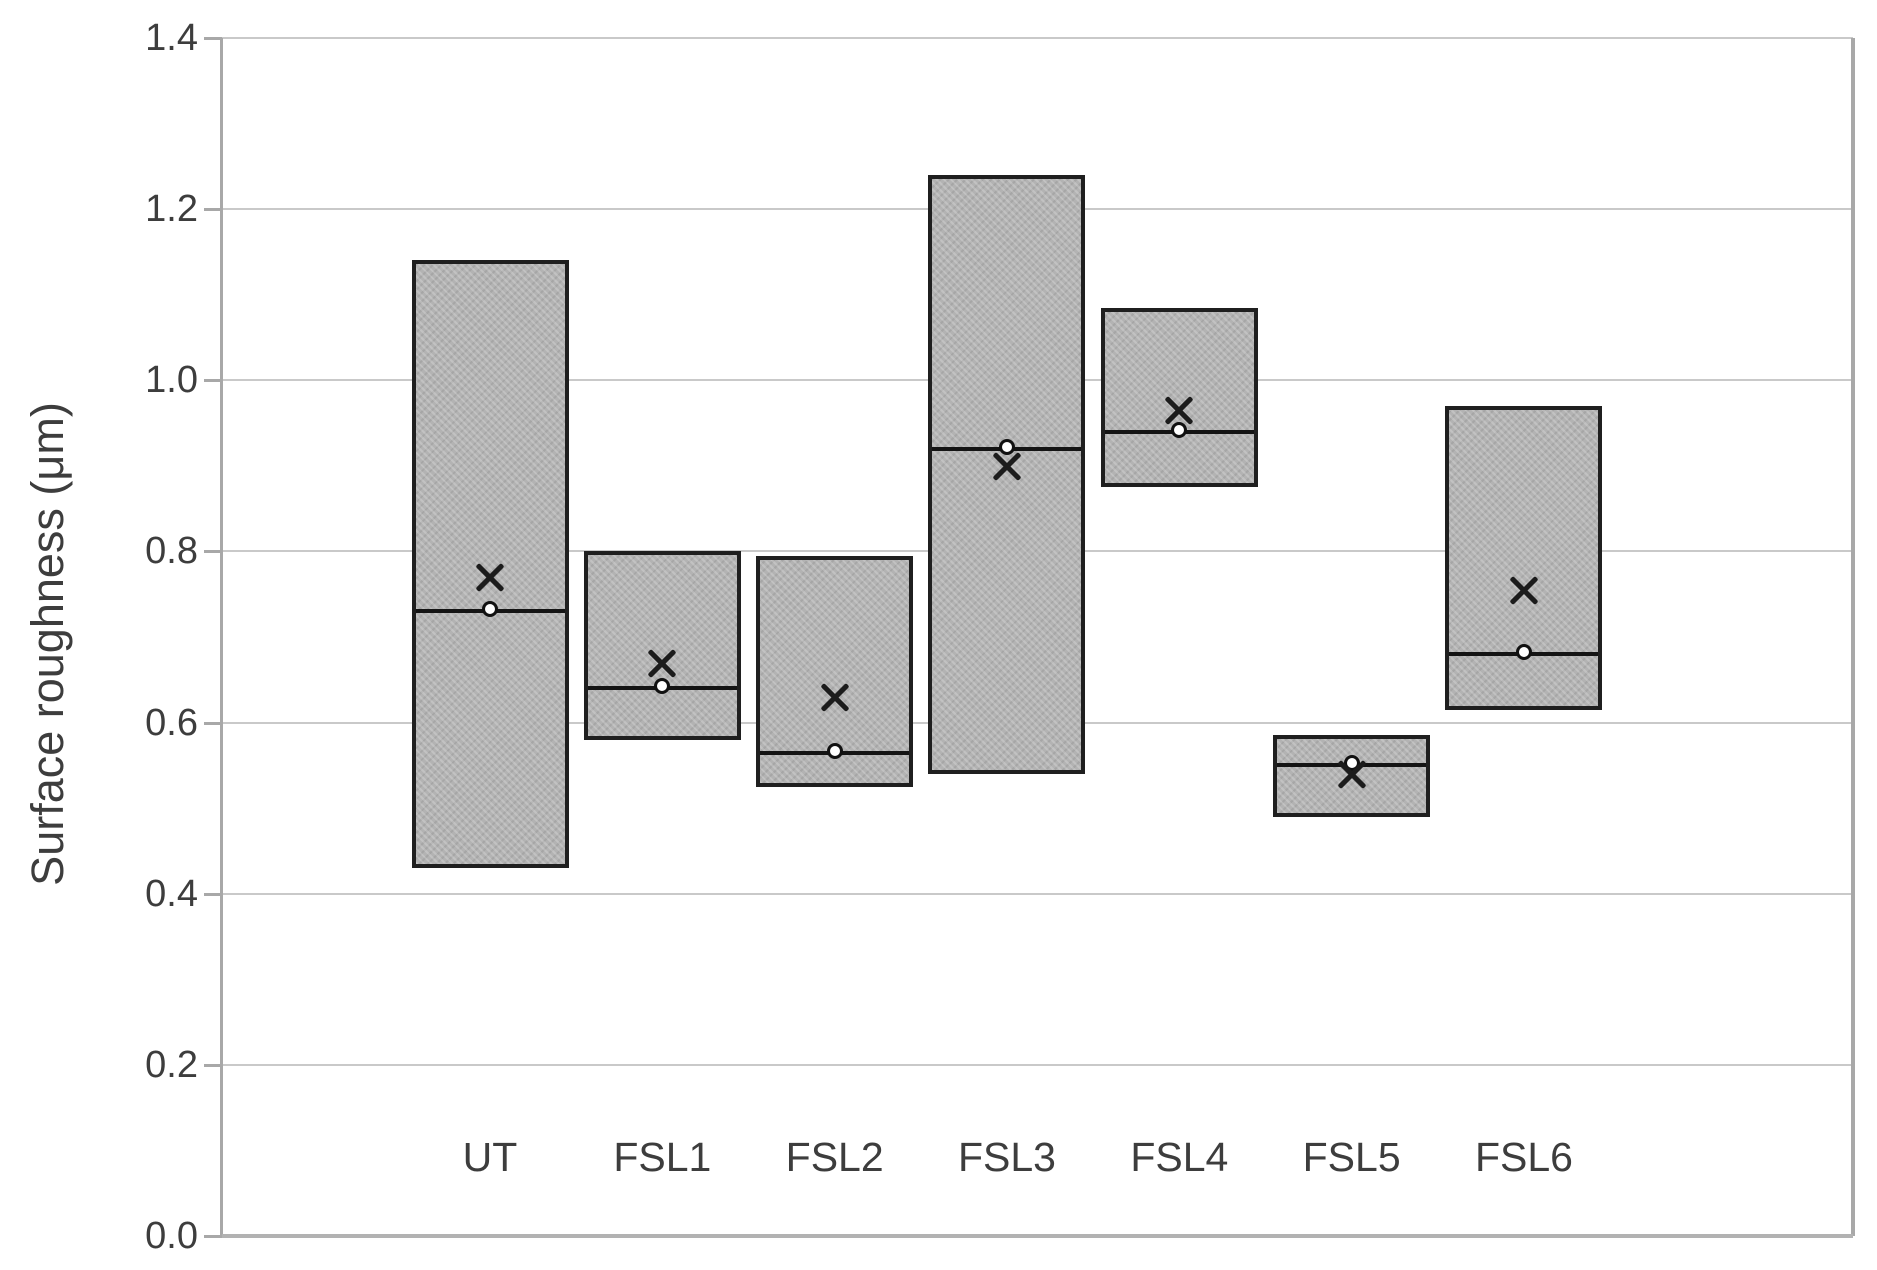  What do you see at coordinates (1351, 1157) in the screenshot?
I see `category-label-FSL5: FSL5` at bounding box center [1351, 1157].